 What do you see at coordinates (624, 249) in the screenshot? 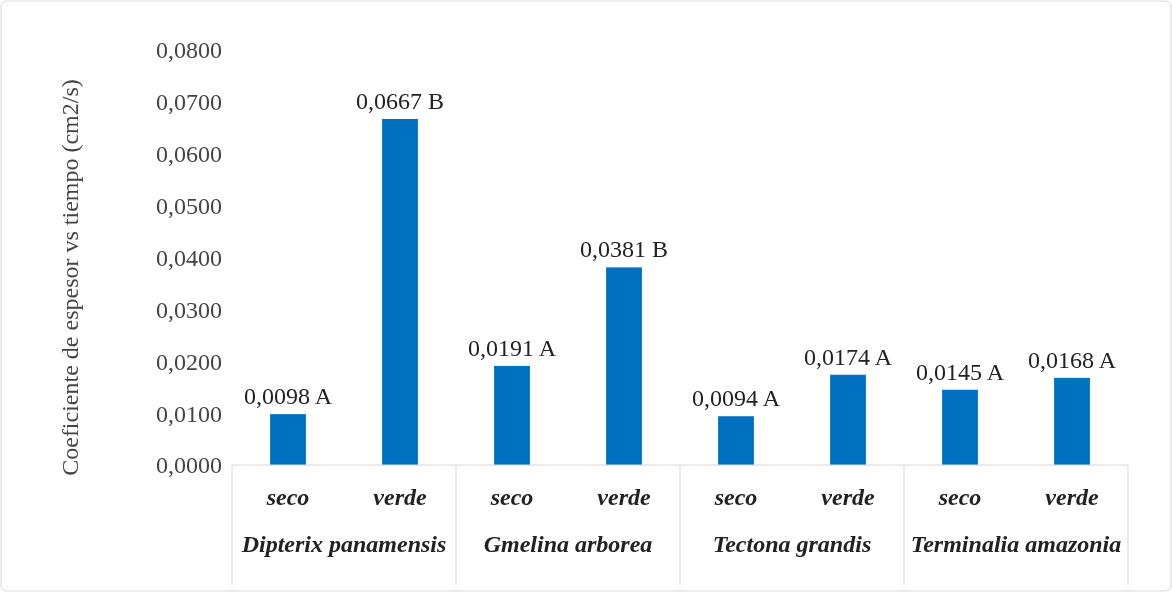
I see `data-label: 0,0381 B` at bounding box center [624, 249].